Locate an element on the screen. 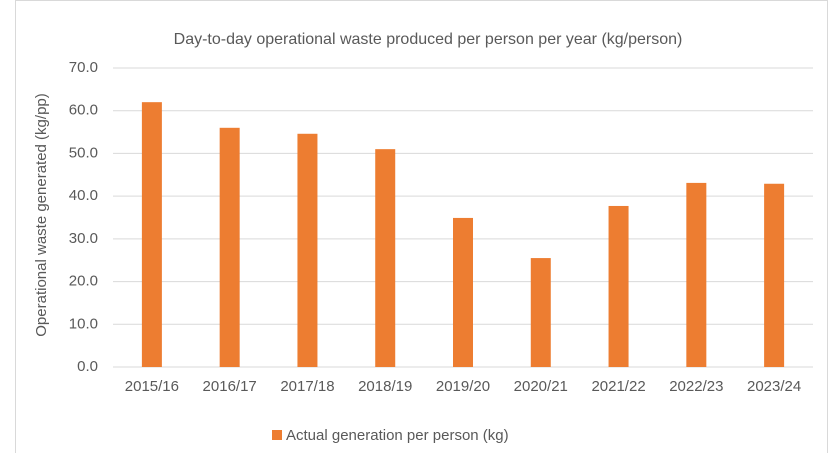 Image resolution: width=829 pixels, height=453 pixels. y-tick-label: 60.0 is located at coordinates (83, 110).